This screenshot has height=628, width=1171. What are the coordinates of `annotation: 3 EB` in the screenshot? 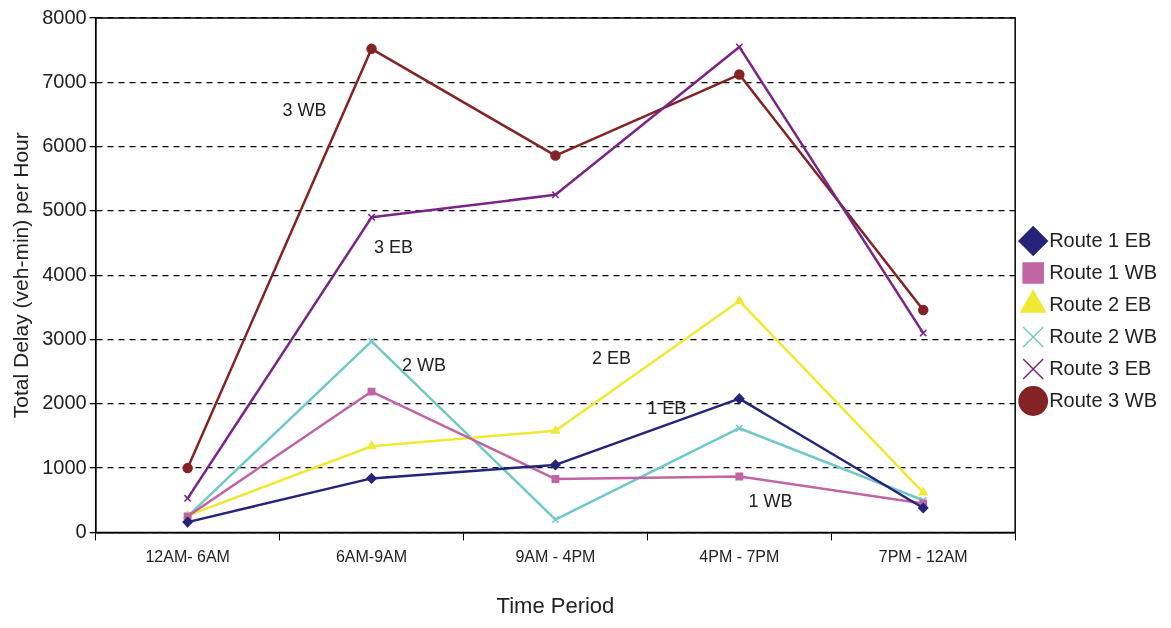 It's located at (394, 247).